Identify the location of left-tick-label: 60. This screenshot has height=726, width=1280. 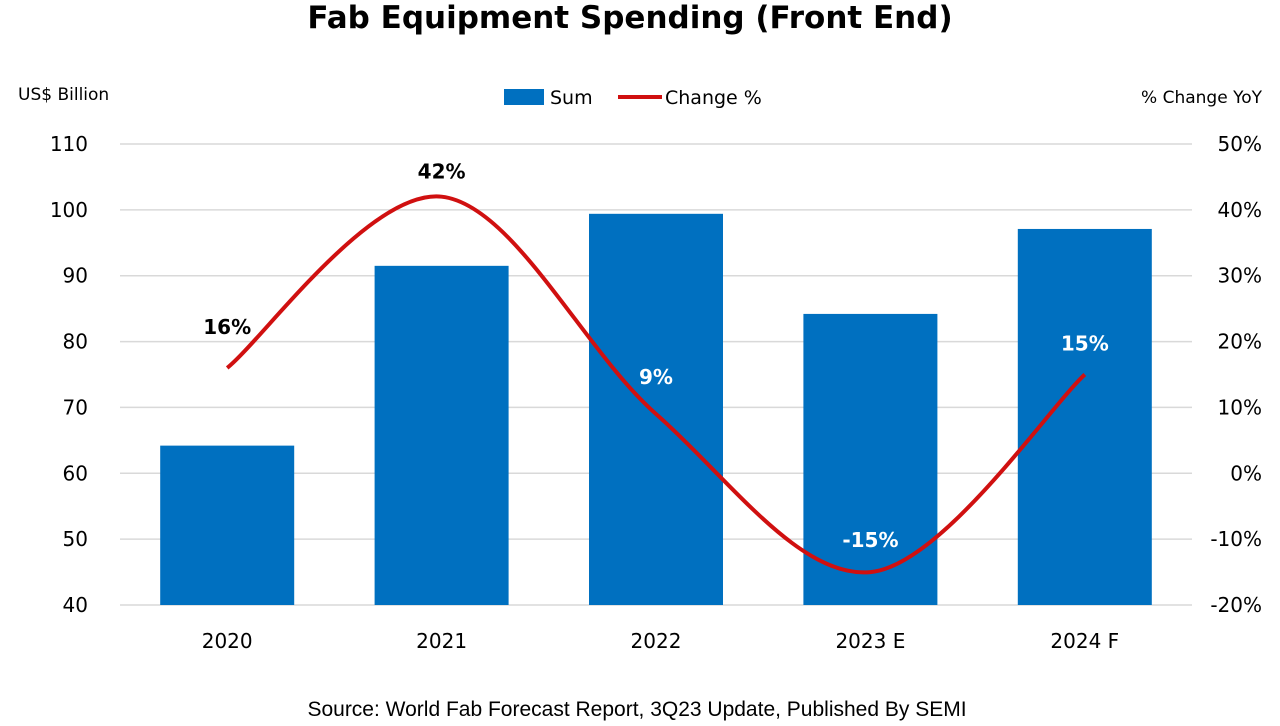
(75, 473).